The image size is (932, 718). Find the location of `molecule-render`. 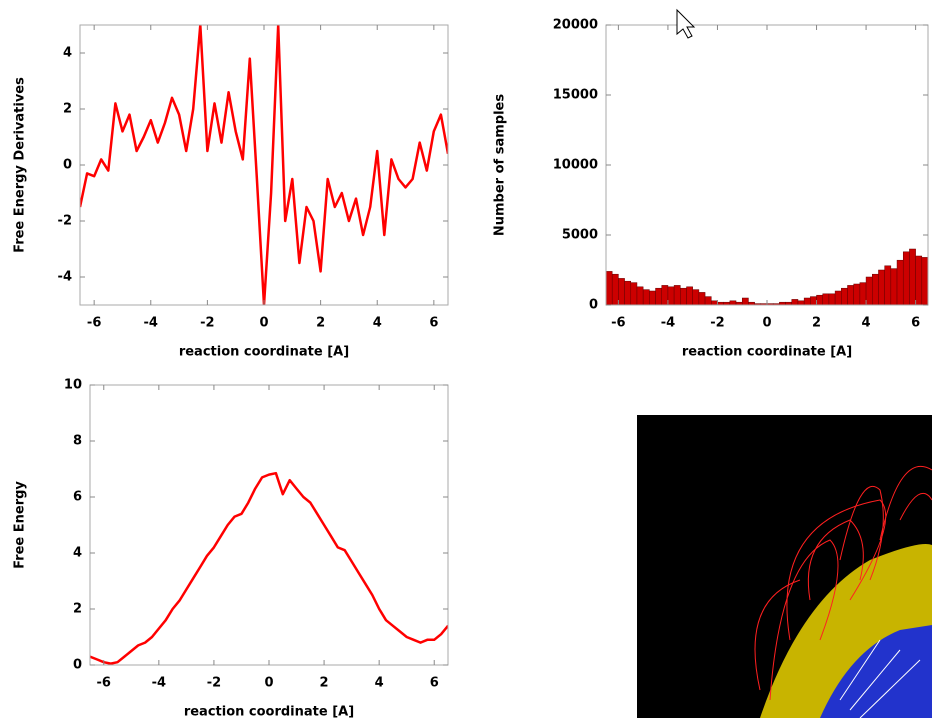

molecule-render is located at coordinates (784, 566).